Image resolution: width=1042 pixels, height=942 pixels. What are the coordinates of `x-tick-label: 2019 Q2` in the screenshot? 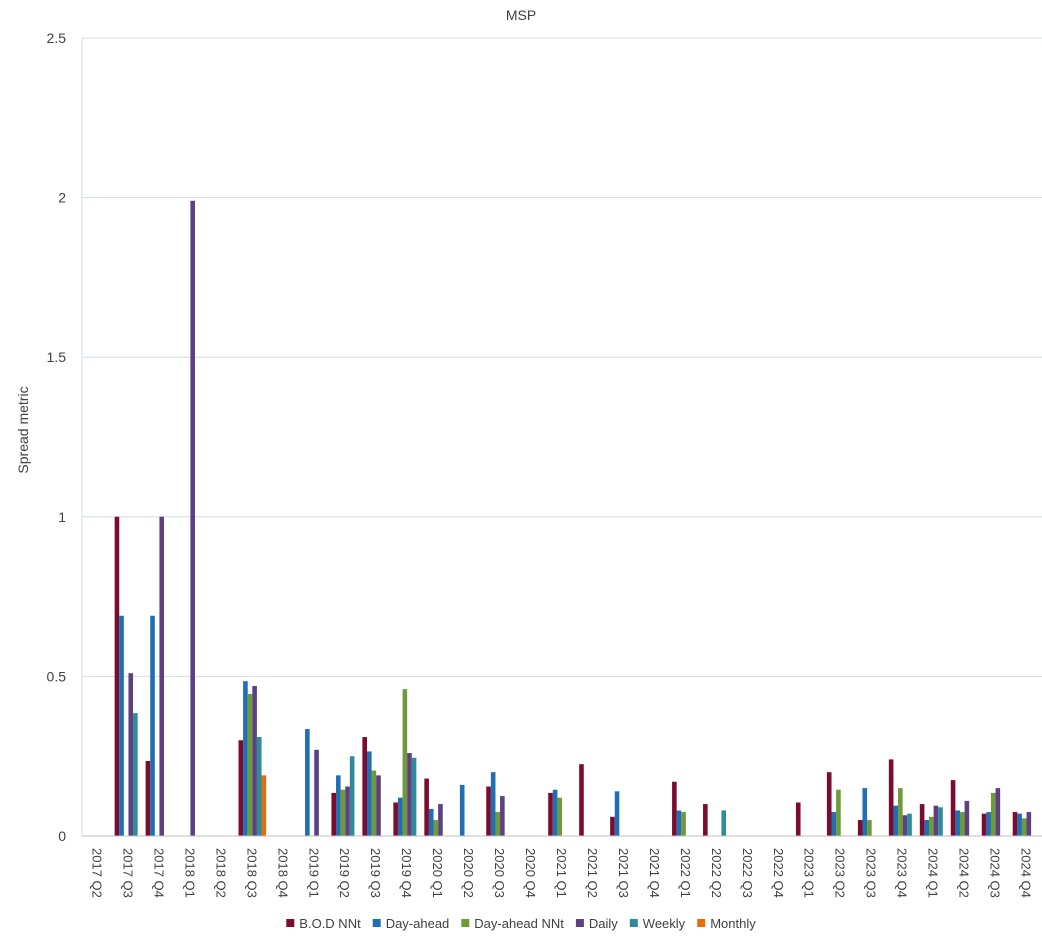 It's located at (344, 873).